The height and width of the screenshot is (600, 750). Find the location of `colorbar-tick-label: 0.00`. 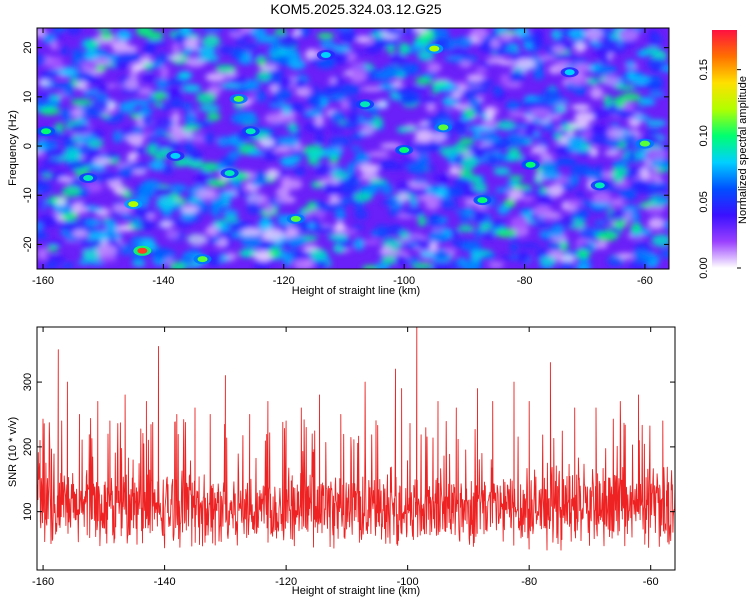

colorbar-tick-label: 0.00 is located at coordinates (704, 267).